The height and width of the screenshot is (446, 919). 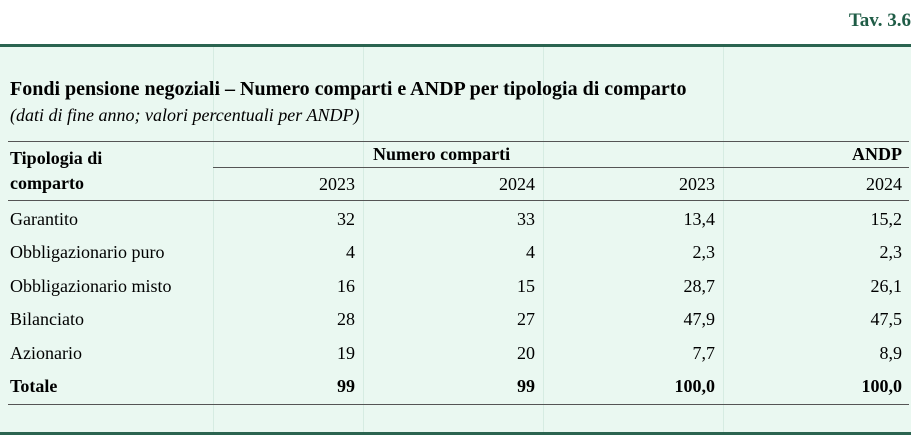 What do you see at coordinates (34, 386) in the screenshot?
I see `total-label: Totale` at bounding box center [34, 386].